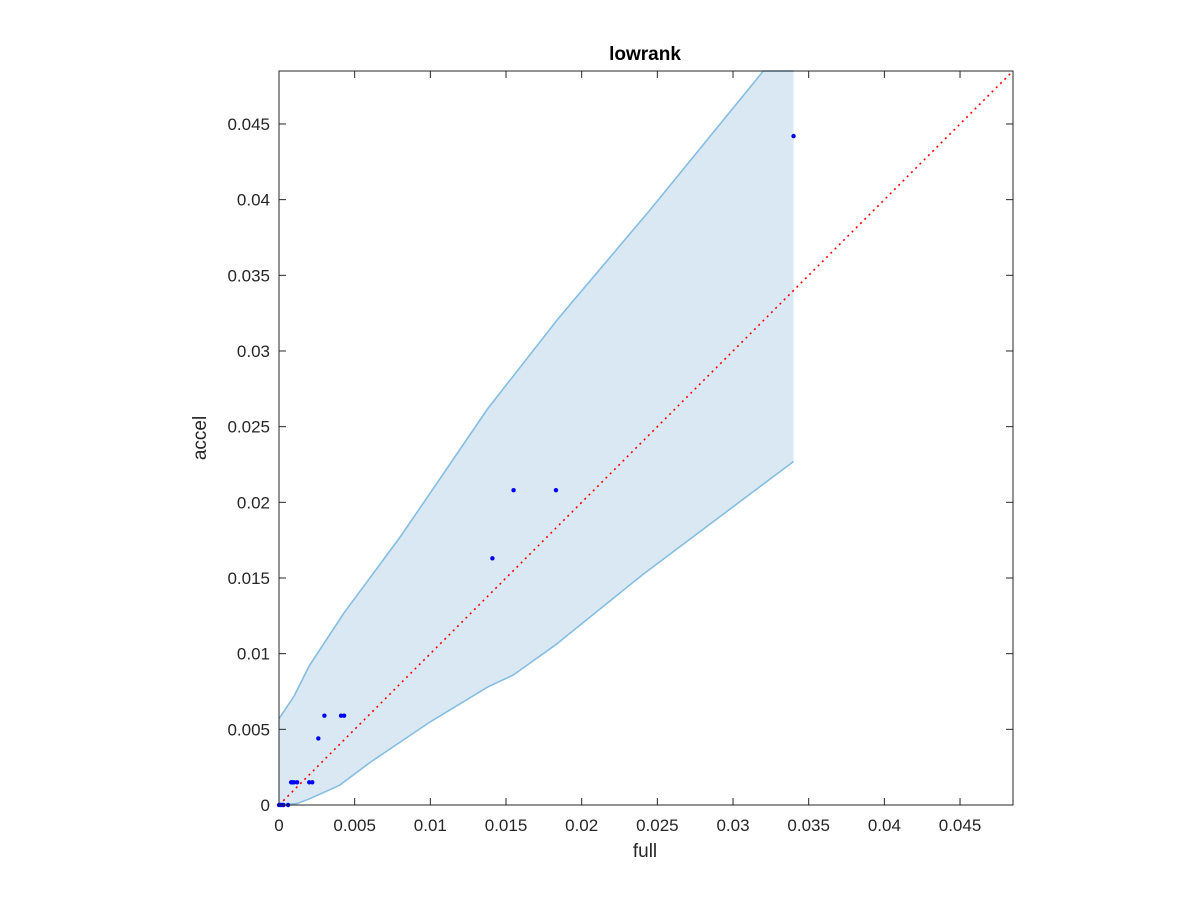  What do you see at coordinates (645, 54) in the screenshot?
I see `chart-title: lowrank` at bounding box center [645, 54].